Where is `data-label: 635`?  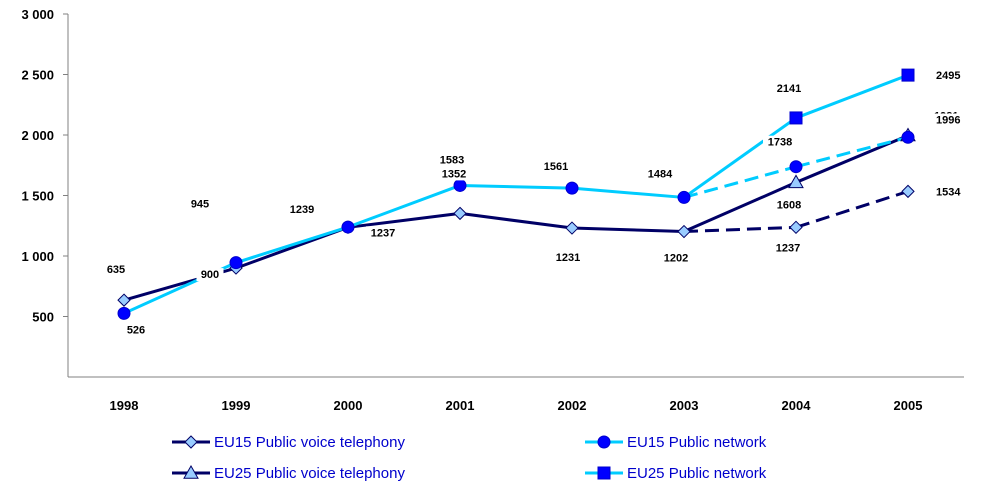
data-label: 635 is located at coordinates (116, 270).